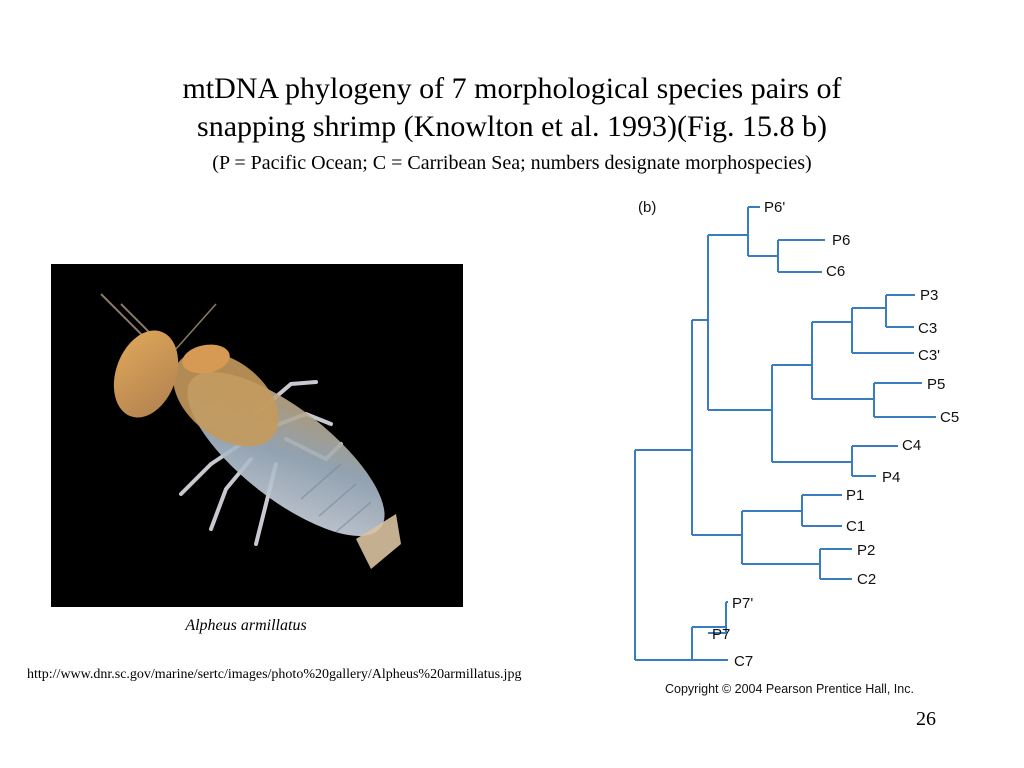 Image resolution: width=1024 pixels, height=768 pixels. What do you see at coordinates (949, 417) in the screenshot?
I see `tip-label: C5` at bounding box center [949, 417].